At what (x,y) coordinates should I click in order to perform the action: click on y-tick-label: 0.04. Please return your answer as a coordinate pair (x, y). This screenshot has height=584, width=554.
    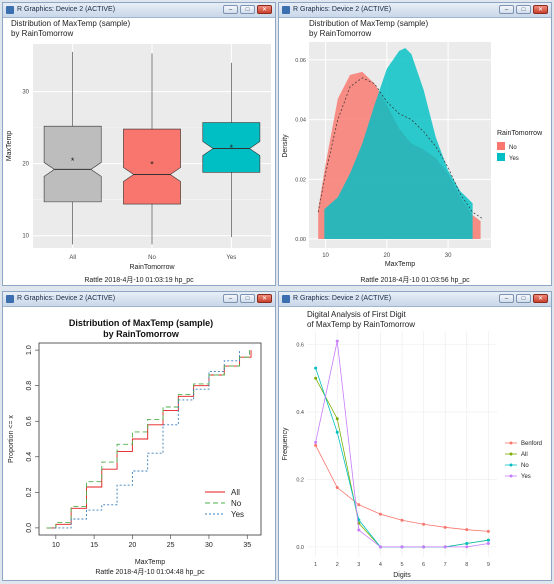
    Looking at the image, I should click on (300, 121).